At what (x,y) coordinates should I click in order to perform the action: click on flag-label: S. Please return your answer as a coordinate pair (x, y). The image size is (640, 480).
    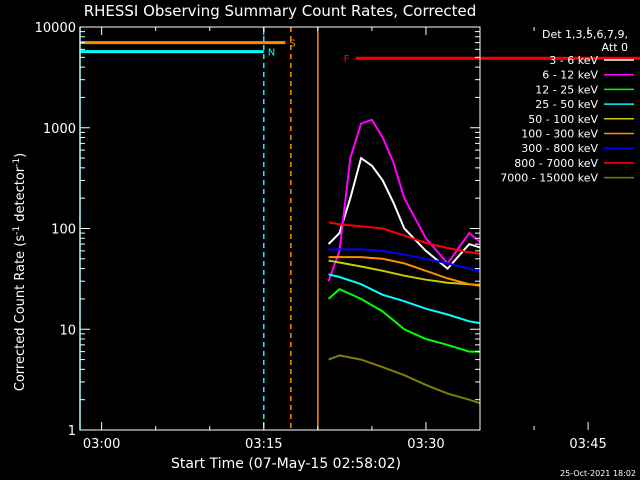
    Looking at the image, I should click on (292, 44).